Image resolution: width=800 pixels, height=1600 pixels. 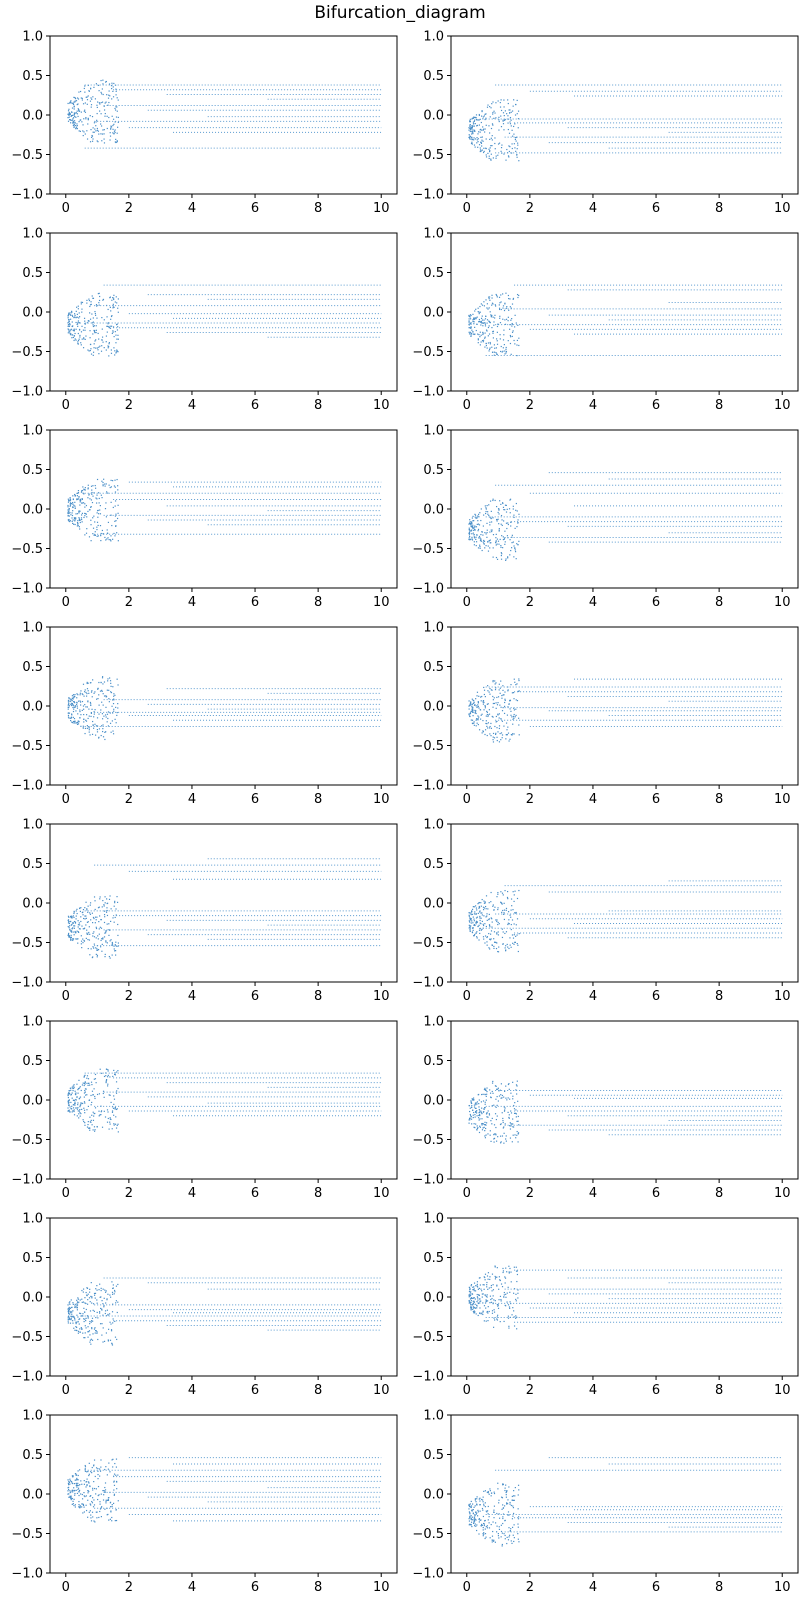 What do you see at coordinates (428, 549) in the screenshot?
I see `y-tick-label: −0.5` at bounding box center [428, 549].